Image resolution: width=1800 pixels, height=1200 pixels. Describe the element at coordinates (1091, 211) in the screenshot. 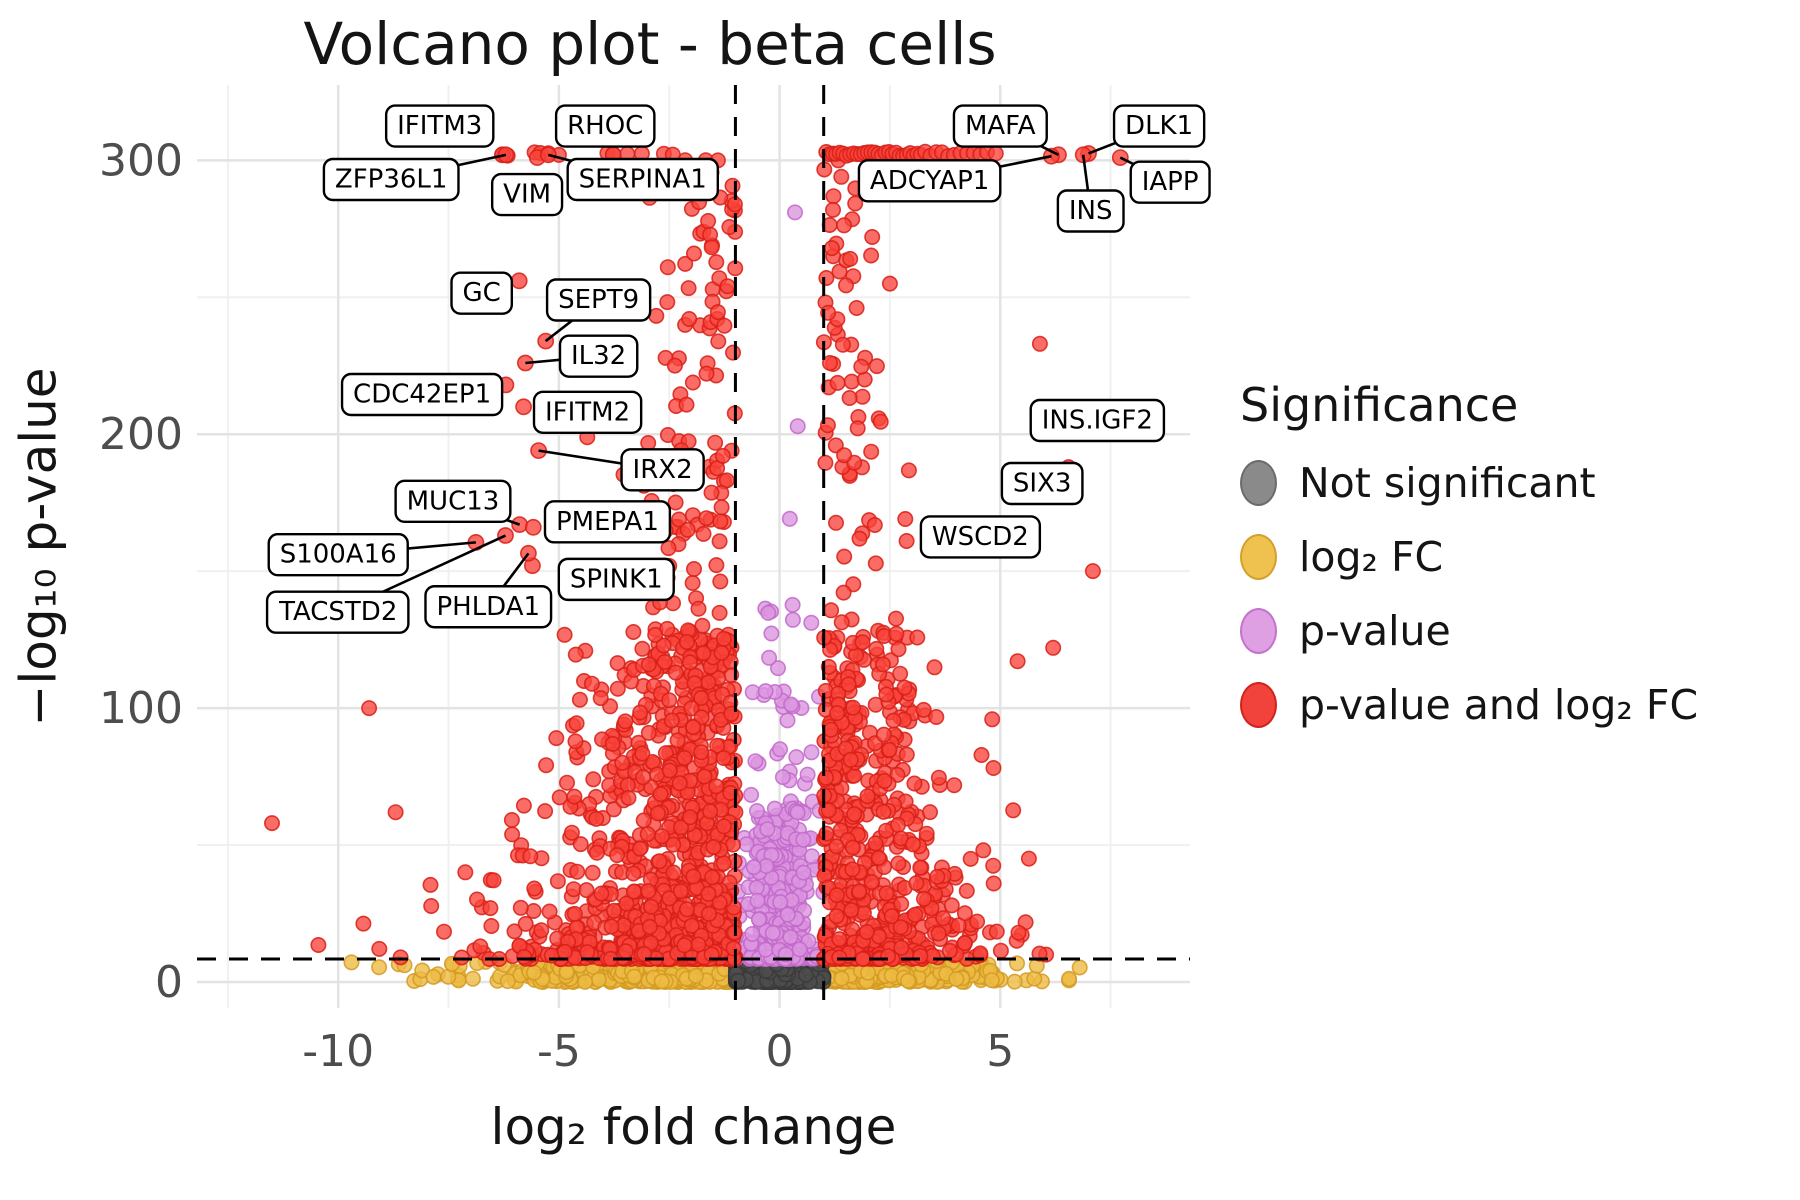

I see `gene-label-text: INS` at that location.